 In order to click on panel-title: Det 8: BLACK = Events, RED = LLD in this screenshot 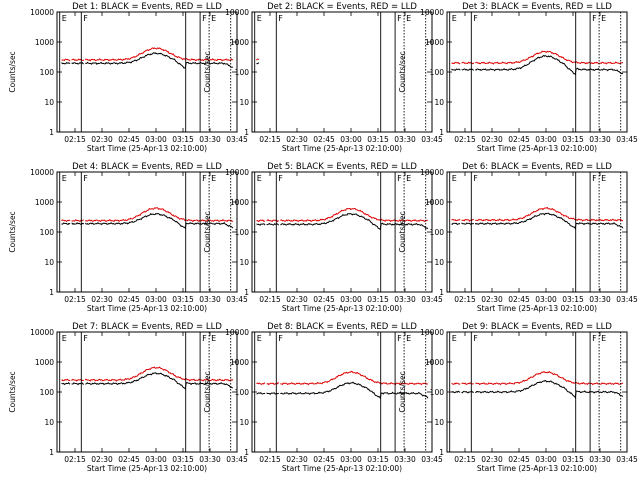, I will do `click(342, 327)`.